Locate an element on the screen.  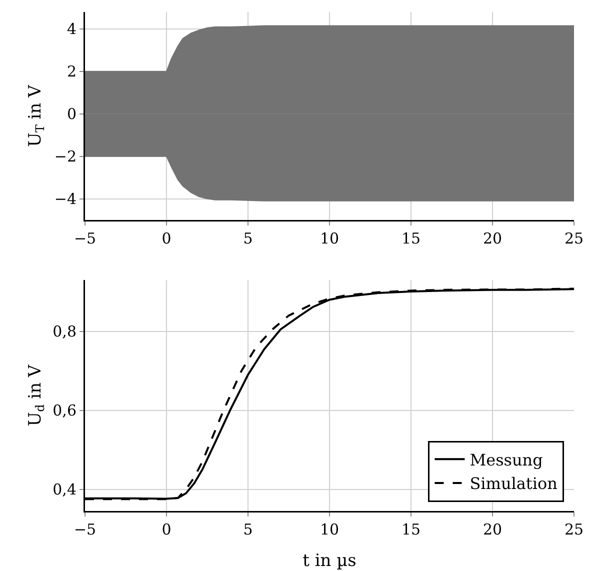
y-tick-label: 2 is located at coordinates (71, 71).